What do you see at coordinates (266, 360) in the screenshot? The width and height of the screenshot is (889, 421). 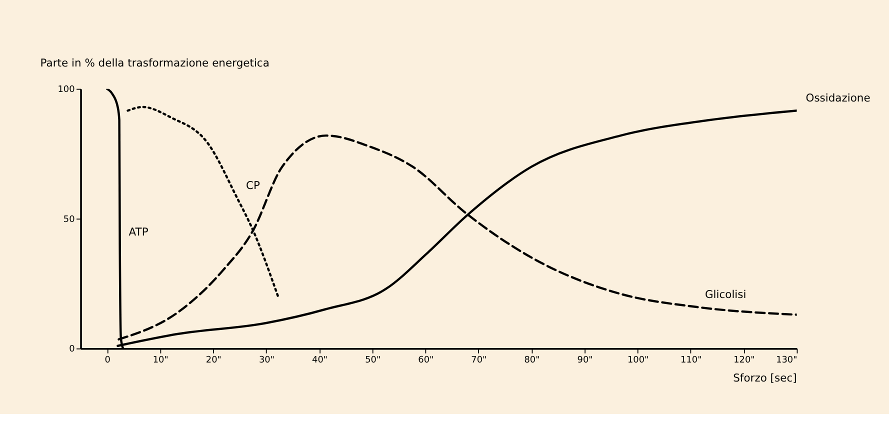 I see `x-tick-label: 30"` at bounding box center [266, 360].